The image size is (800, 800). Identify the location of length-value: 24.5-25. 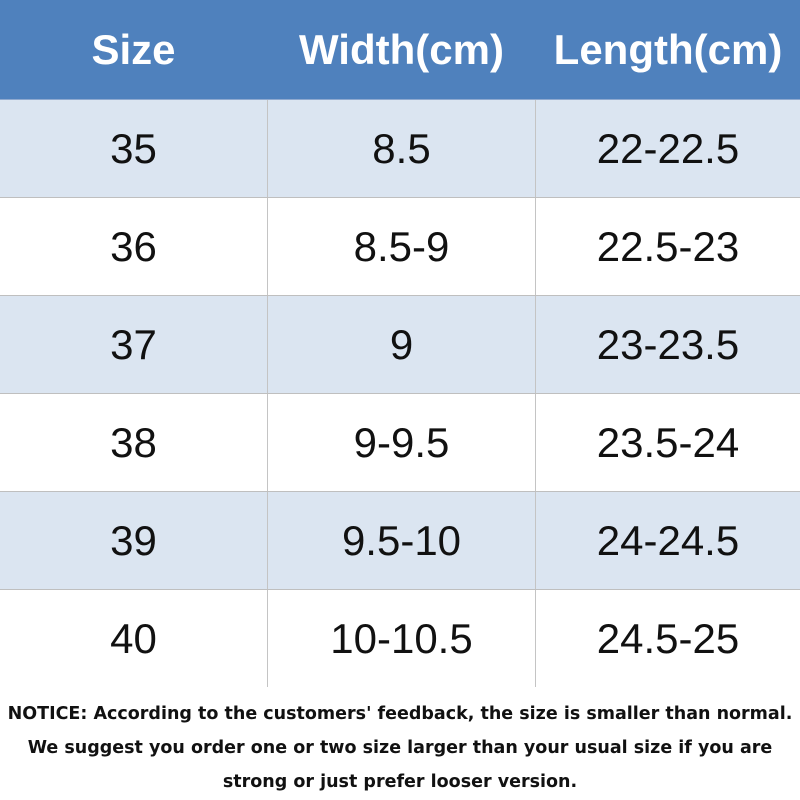
(668, 638).